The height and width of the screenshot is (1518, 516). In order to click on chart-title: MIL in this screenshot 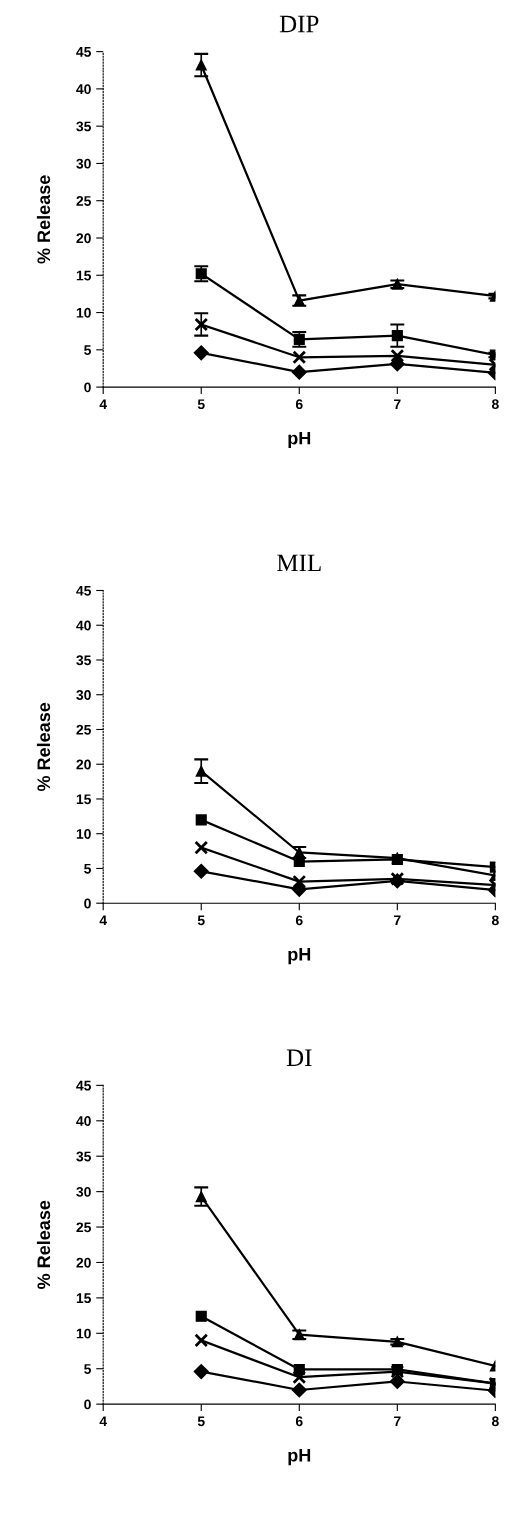, I will do `click(299, 563)`.